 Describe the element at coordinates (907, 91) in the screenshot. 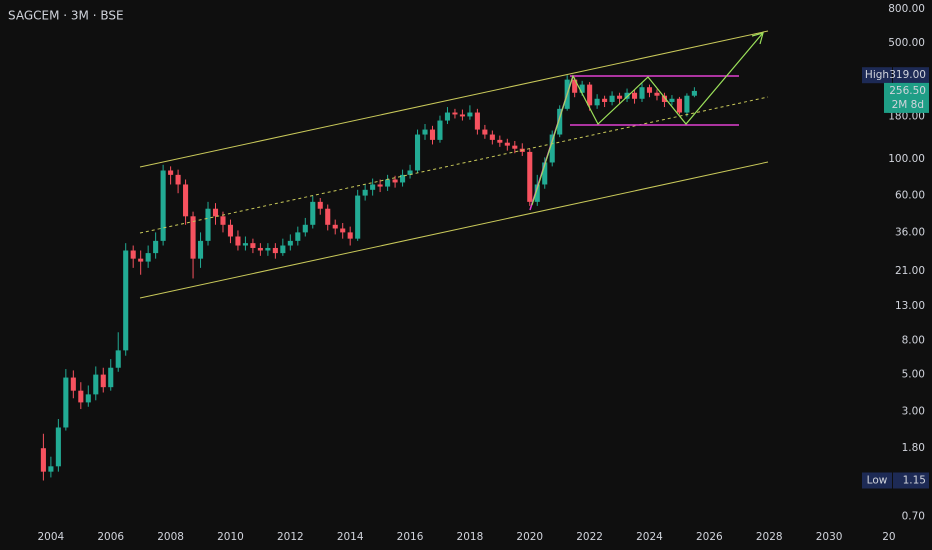

I see `last-price: 256.50` at that location.